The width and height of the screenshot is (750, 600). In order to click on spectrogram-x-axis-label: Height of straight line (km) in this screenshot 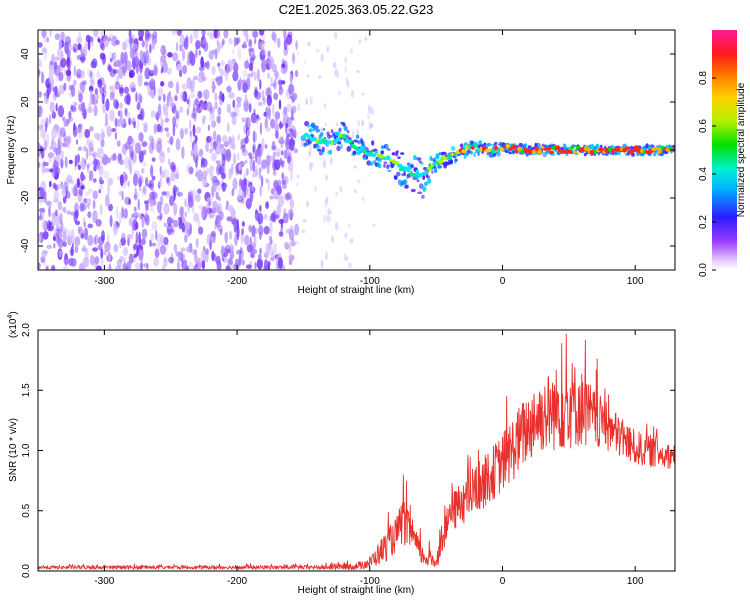, I will do `click(356, 290)`.